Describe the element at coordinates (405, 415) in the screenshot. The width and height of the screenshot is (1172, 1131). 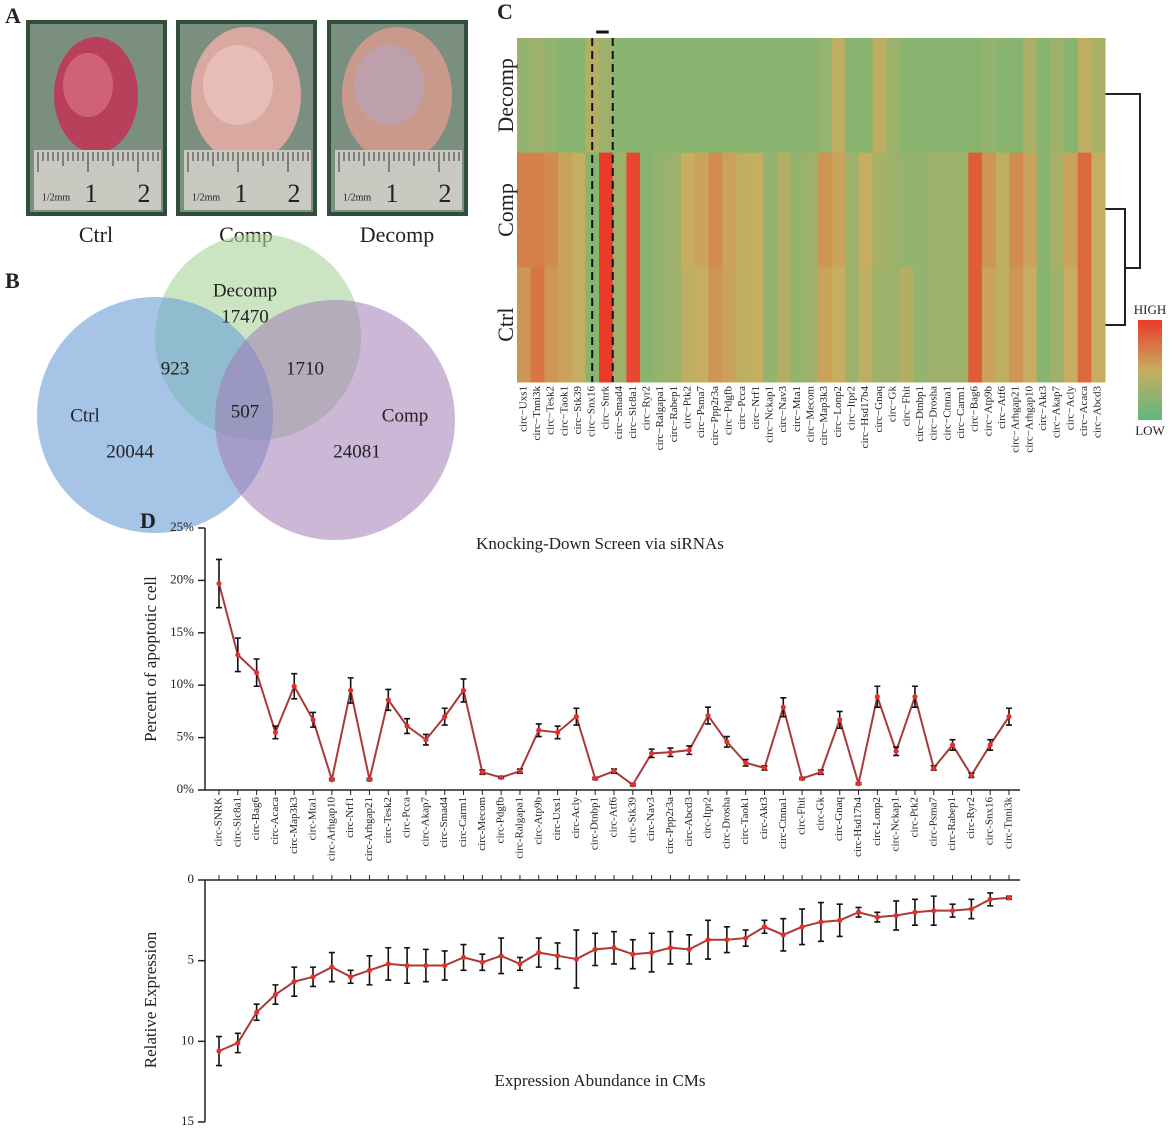
I see `set-label: Comp` at that location.